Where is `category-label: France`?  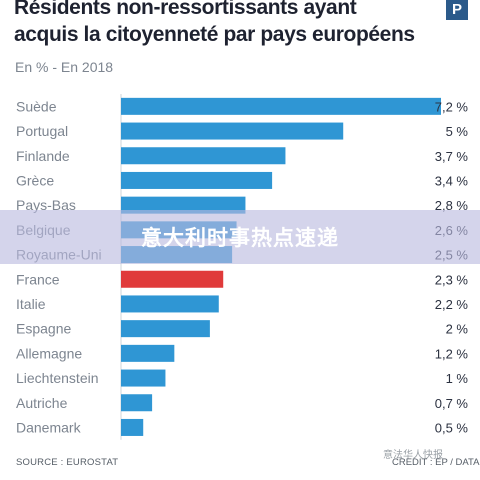
category-label: France is located at coordinates (38, 279).